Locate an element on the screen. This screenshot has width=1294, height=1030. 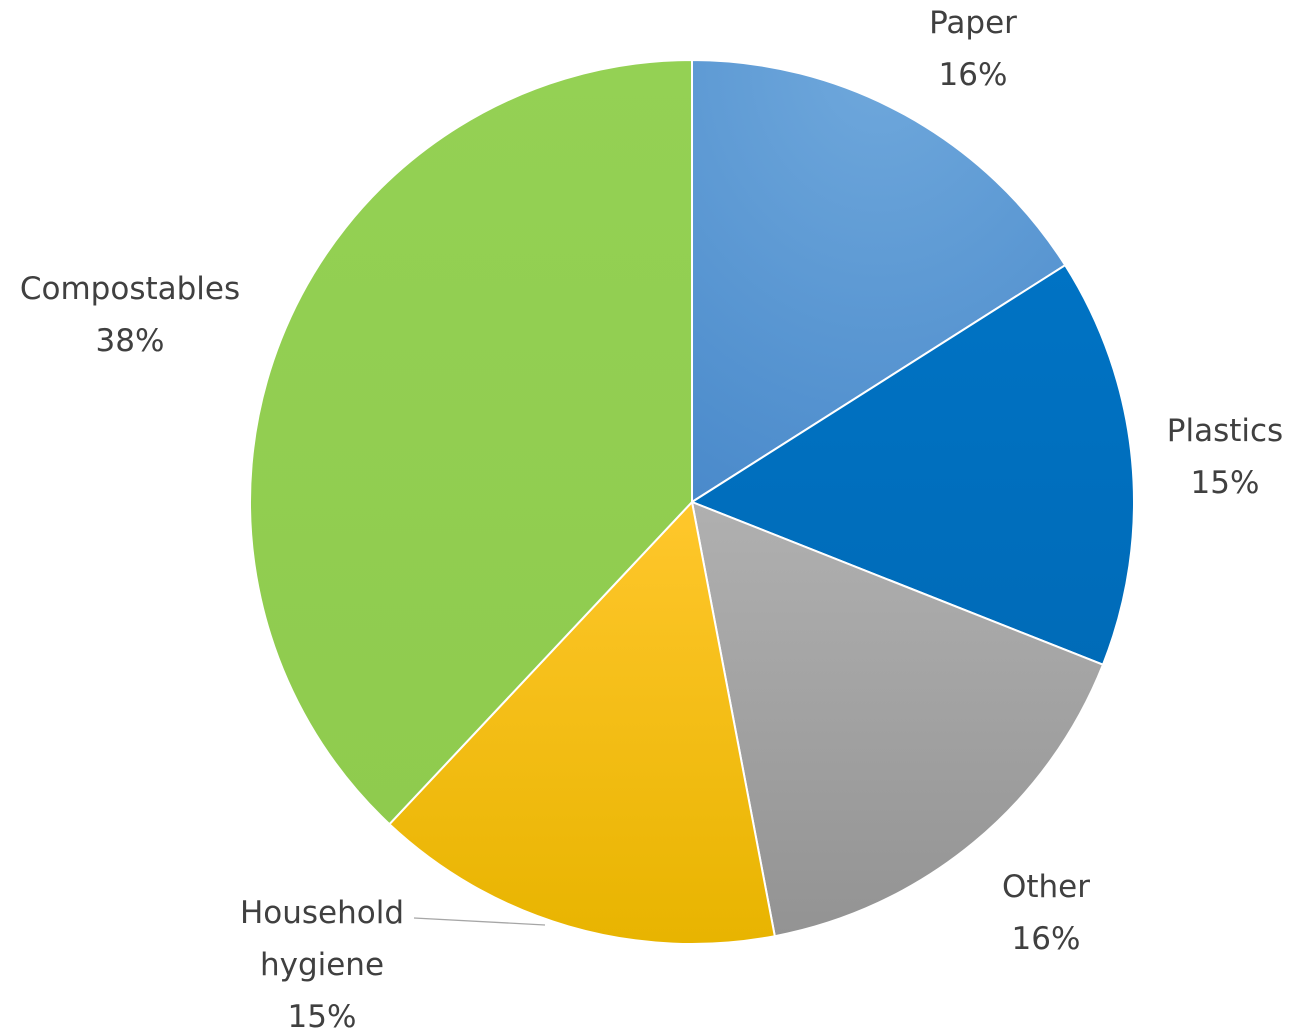
pie-slice-paper is located at coordinates (879, 281).